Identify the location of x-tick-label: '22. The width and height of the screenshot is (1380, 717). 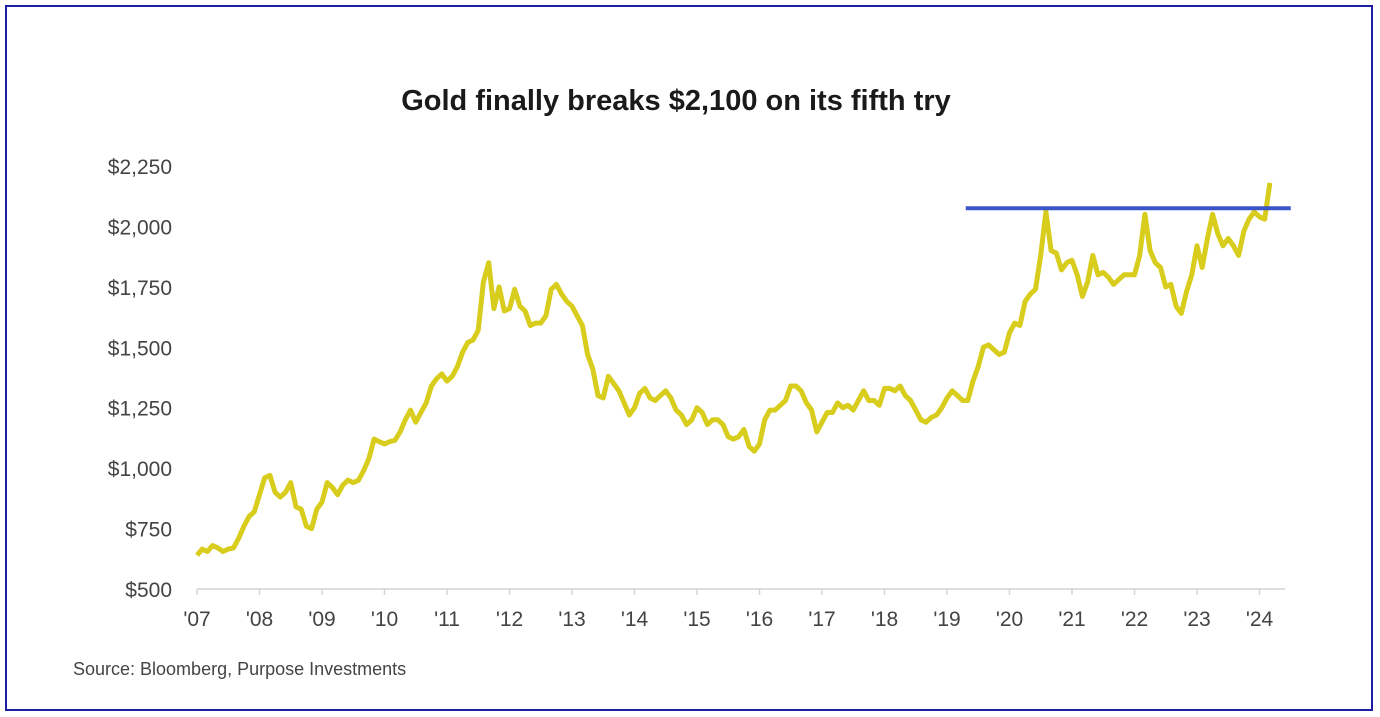
(1134, 619).